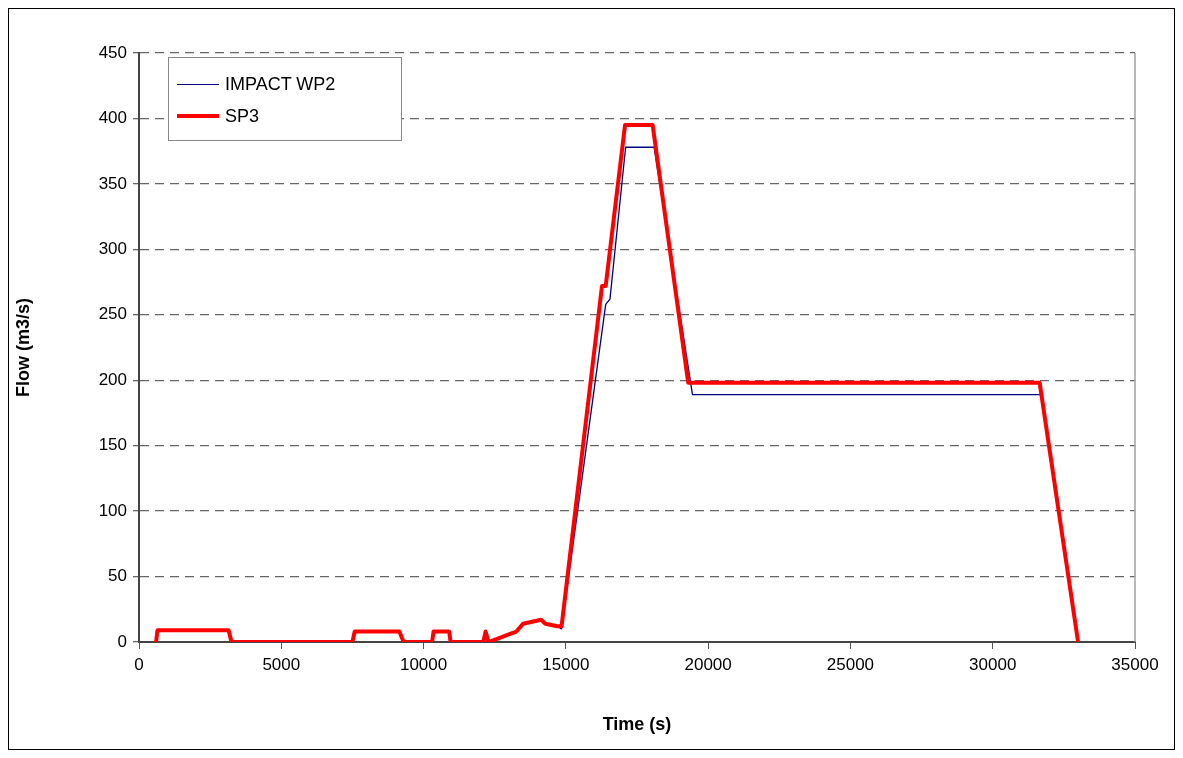 The image size is (1183, 758). What do you see at coordinates (708, 664) in the screenshot?
I see `x-tick-label: 20000` at bounding box center [708, 664].